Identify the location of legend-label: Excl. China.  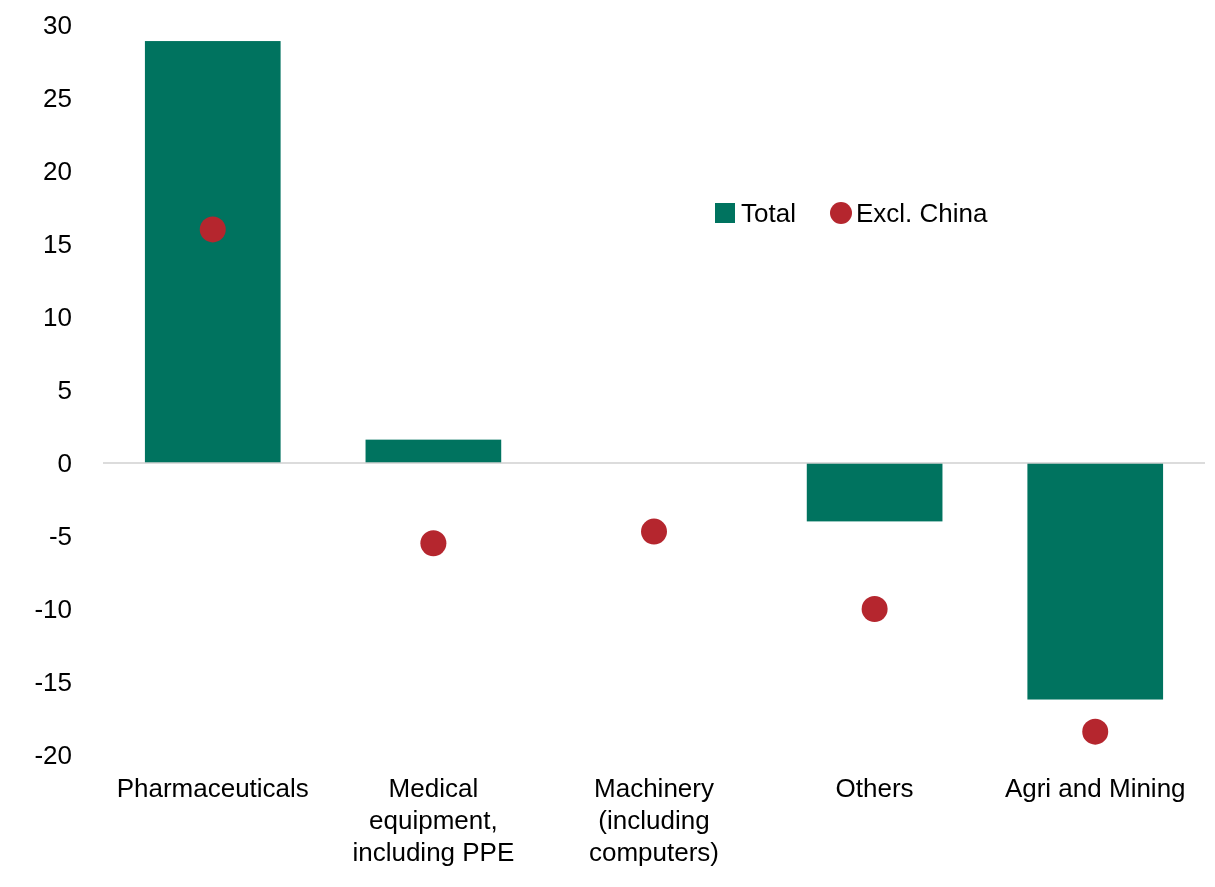
(922, 213).